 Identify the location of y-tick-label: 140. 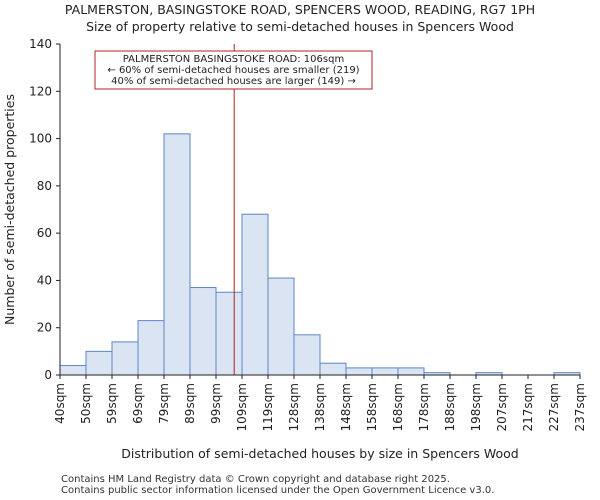
(40, 44).